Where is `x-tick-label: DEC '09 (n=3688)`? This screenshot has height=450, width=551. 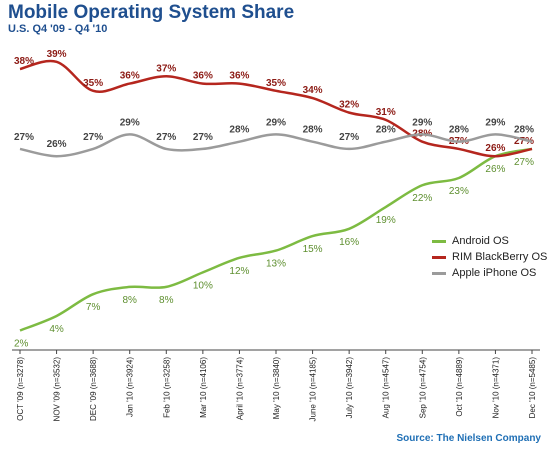 x-tick-label: DEC '09 (n=3688) is located at coordinates (93, 389).